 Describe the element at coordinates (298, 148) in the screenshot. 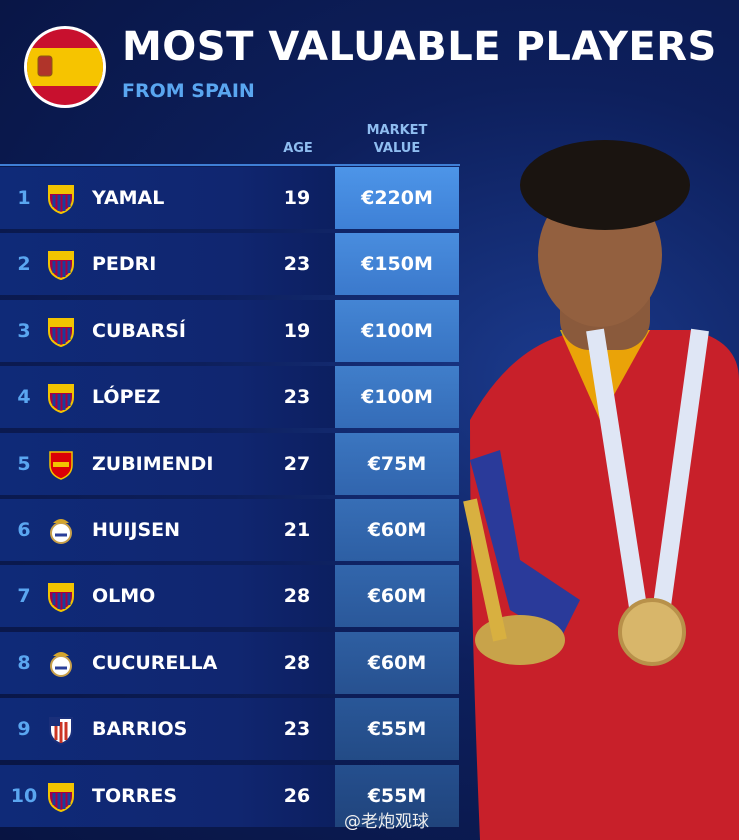

I see `column-header: AGE` at that location.